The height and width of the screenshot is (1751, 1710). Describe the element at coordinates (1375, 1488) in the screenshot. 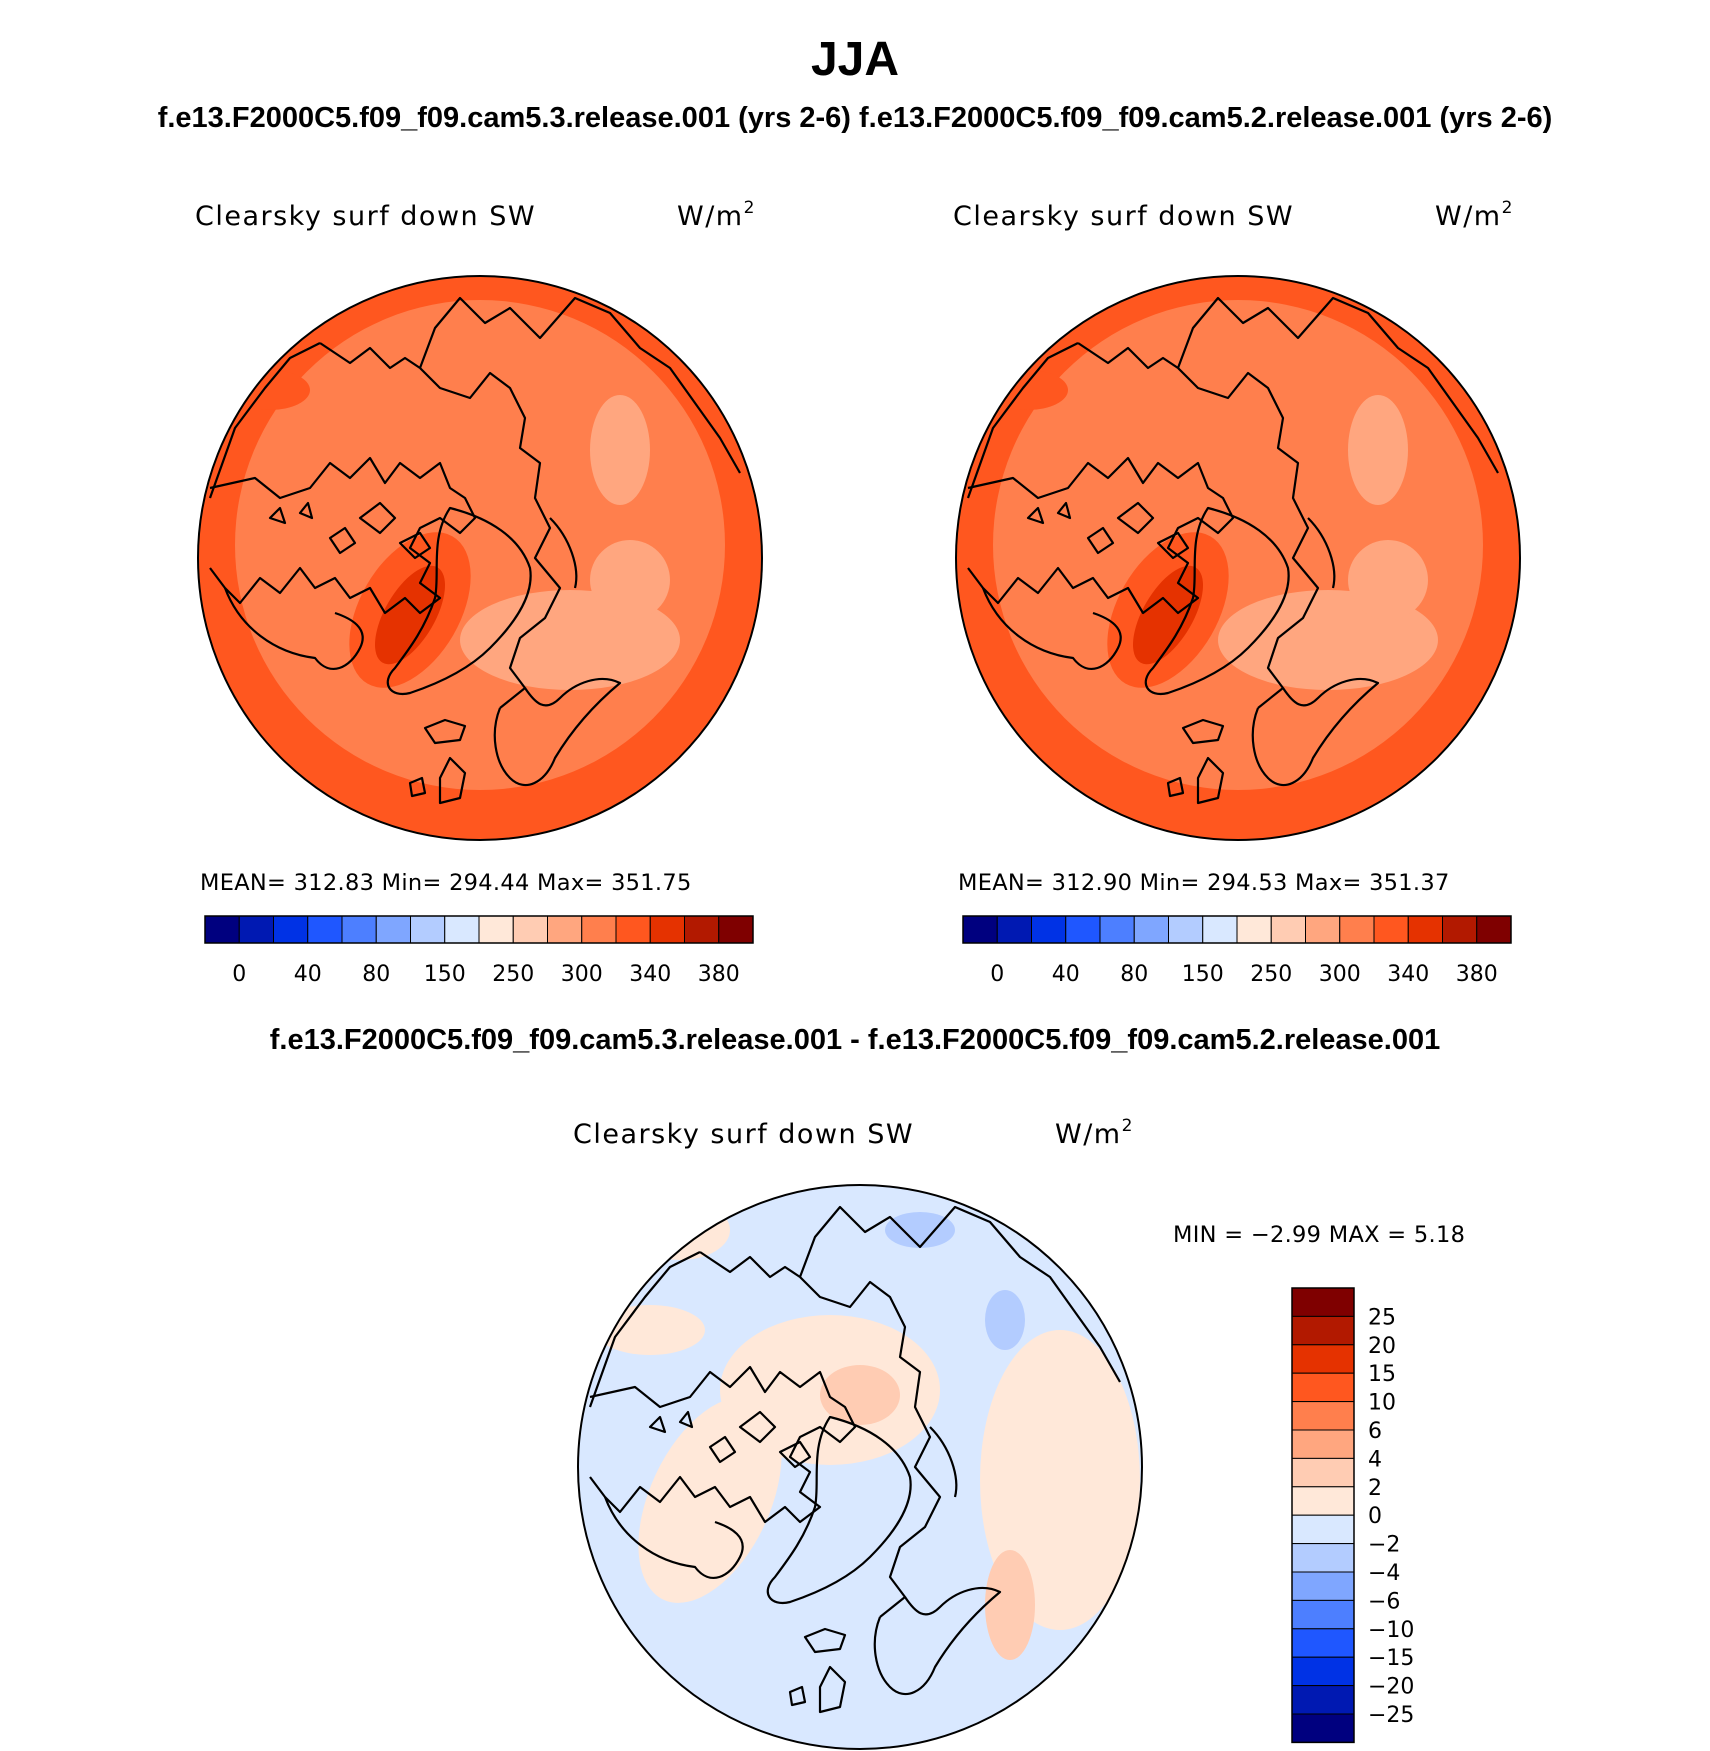

I see `difference-colorbar-tick-label: 2` at that location.